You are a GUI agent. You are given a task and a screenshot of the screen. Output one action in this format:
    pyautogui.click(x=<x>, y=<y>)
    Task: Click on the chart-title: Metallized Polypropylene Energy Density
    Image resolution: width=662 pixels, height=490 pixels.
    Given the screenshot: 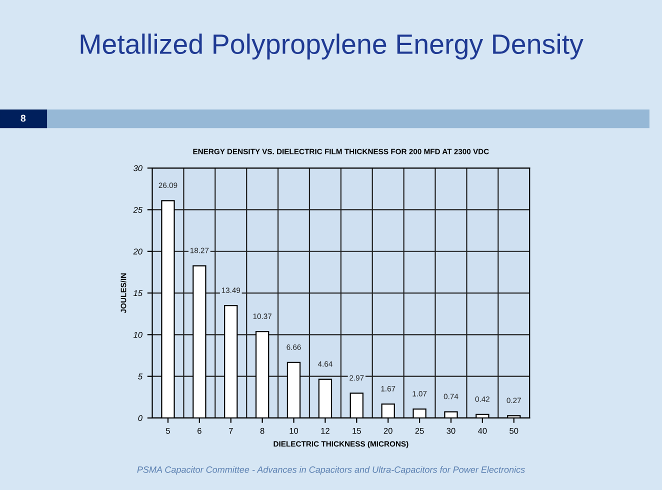 What is the action you would take?
    pyautogui.click(x=332, y=47)
    